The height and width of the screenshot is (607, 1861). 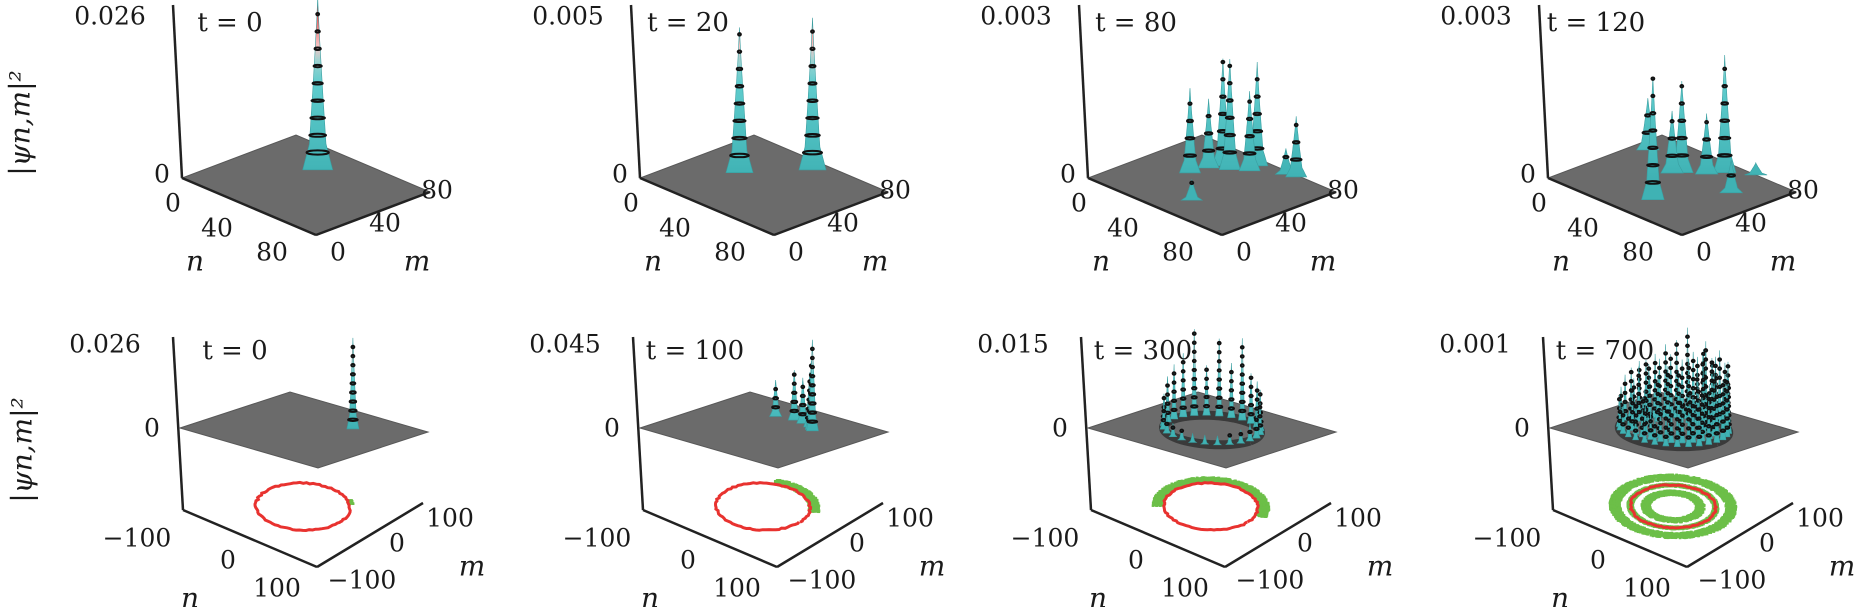 What do you see at coordinates (910, 518) in the screenshot?
I see `m-tick-label: 100` at bounding box center [910, 518].